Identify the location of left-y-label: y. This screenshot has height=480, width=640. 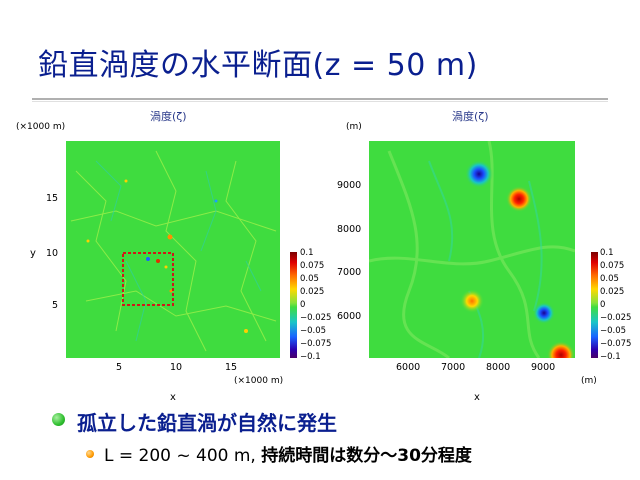
(33, 253).